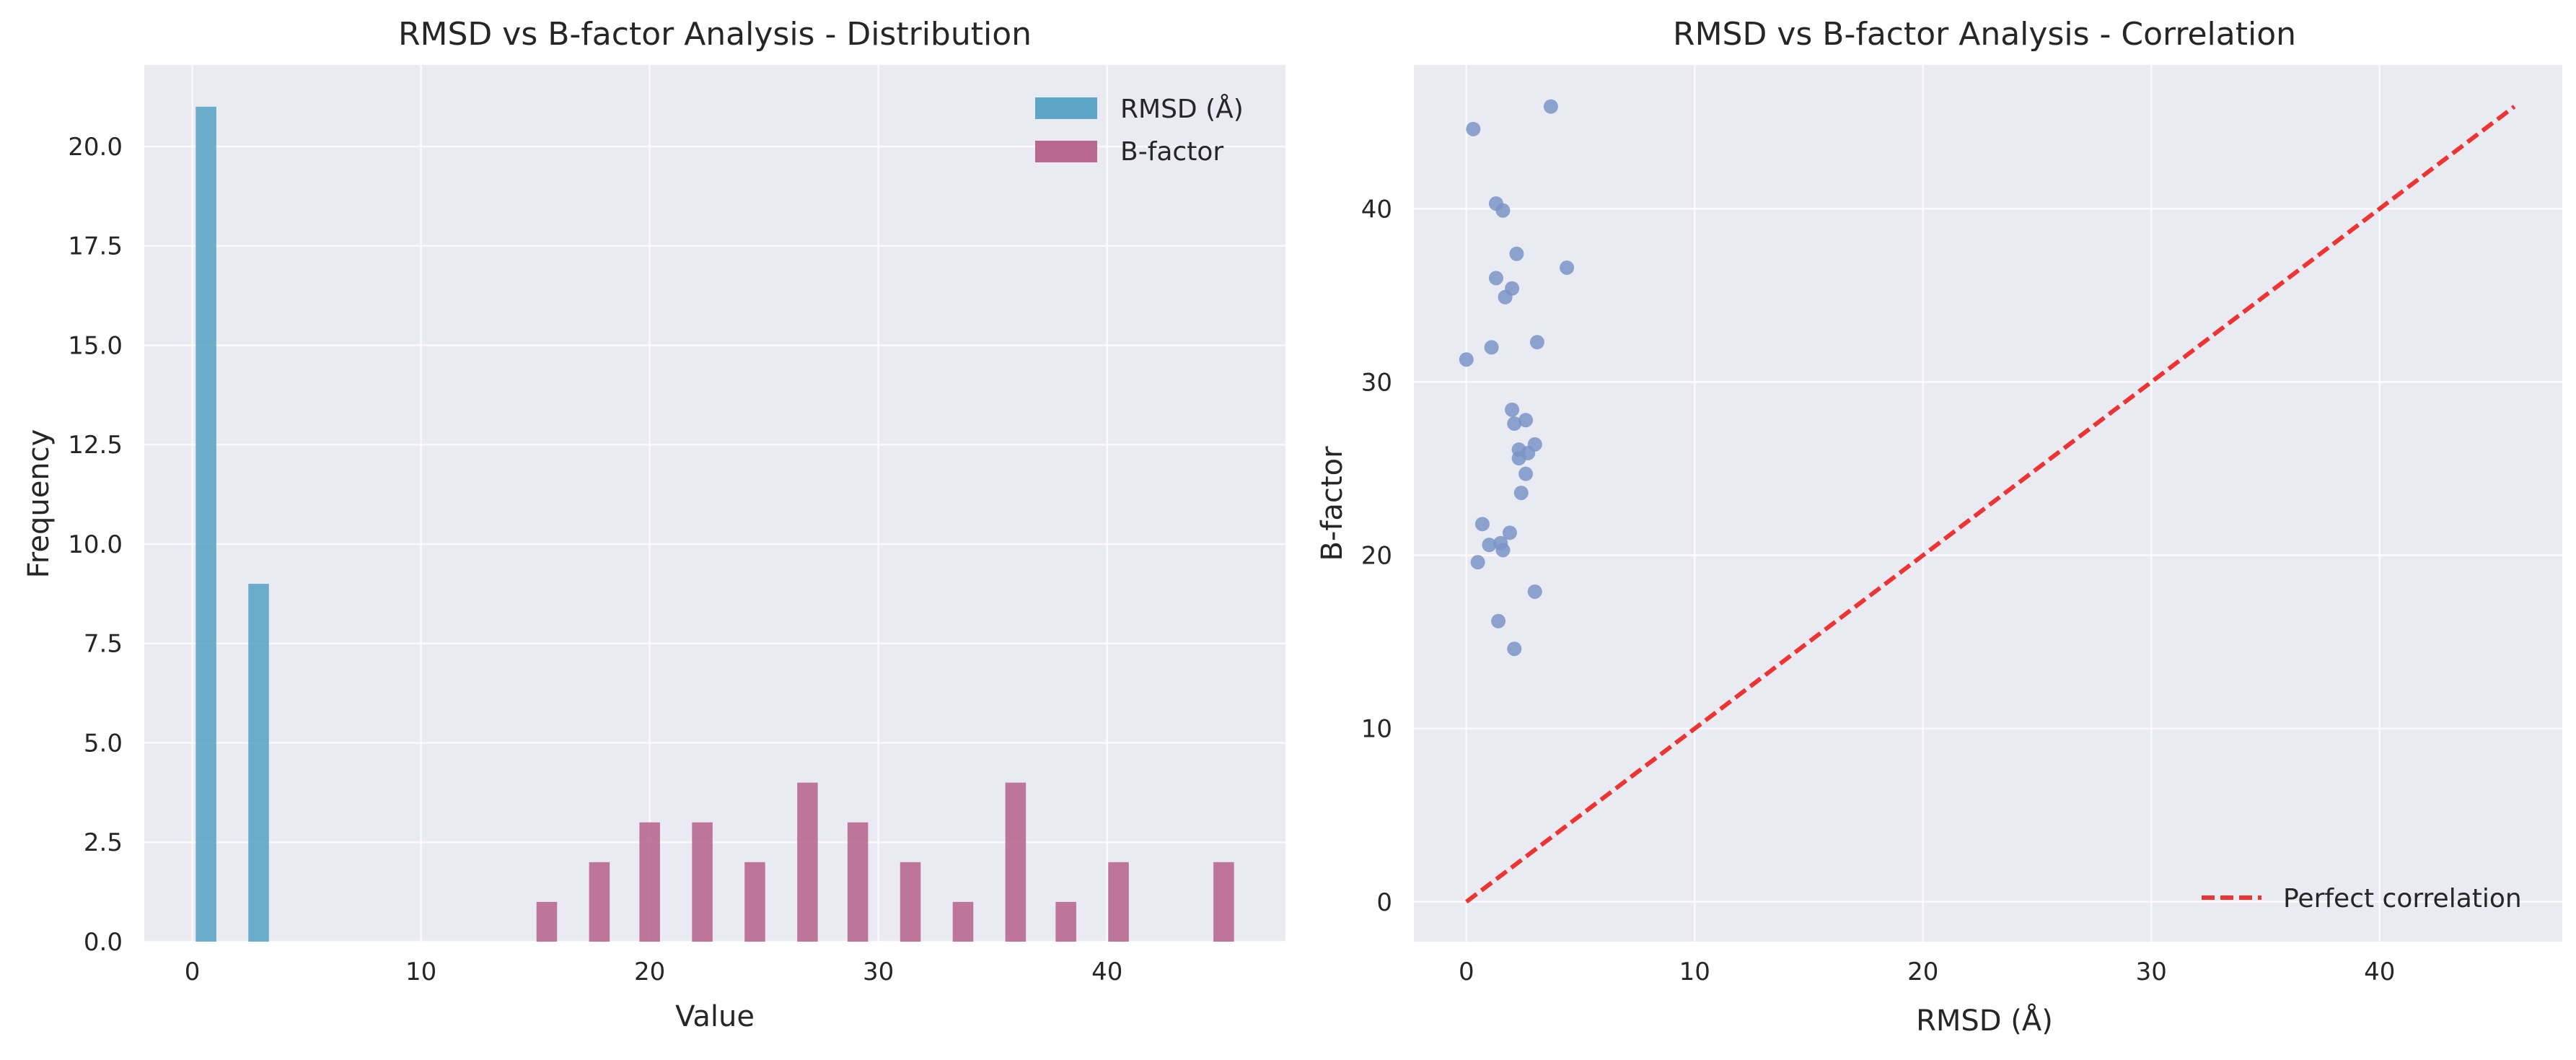 The width and height of the screenshot is (2576, 1060). Describe the element at coordinates (103, 644) in the screenshot. I see `y-tick-label: 7.5` at that location.